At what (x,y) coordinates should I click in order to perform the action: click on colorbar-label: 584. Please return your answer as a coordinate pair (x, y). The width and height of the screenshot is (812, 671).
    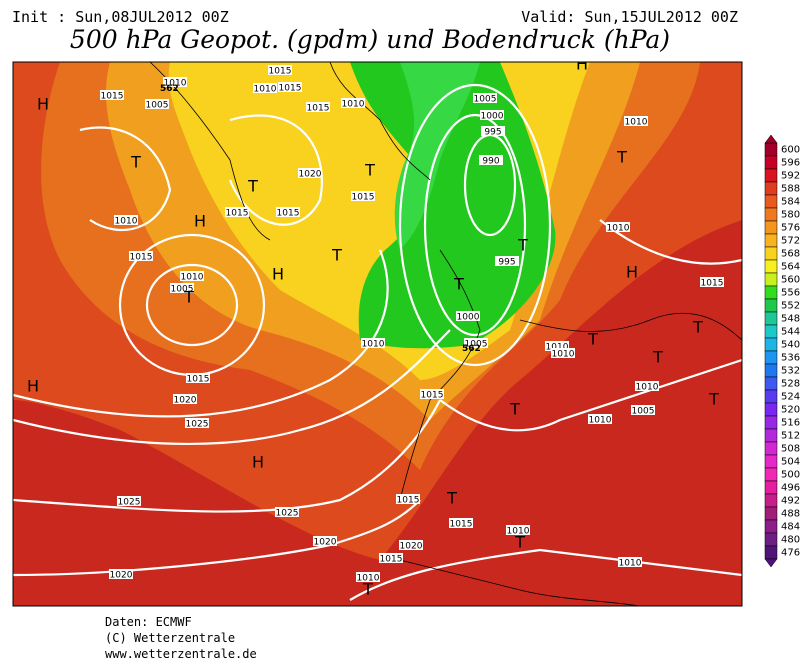
    Looking at the image, I should click on (790, 202).